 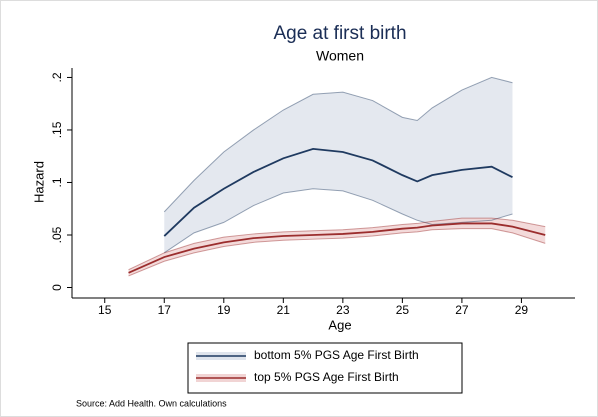 I want to click on x-tick-label: 25, so click(x=403, y=310).